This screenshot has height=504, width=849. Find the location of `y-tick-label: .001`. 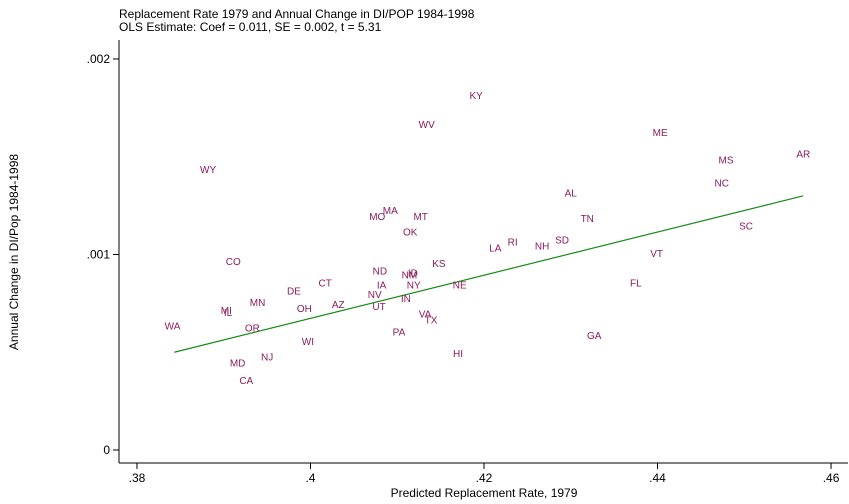

y-tick-label: .001 is located at coordinates (99, 254).